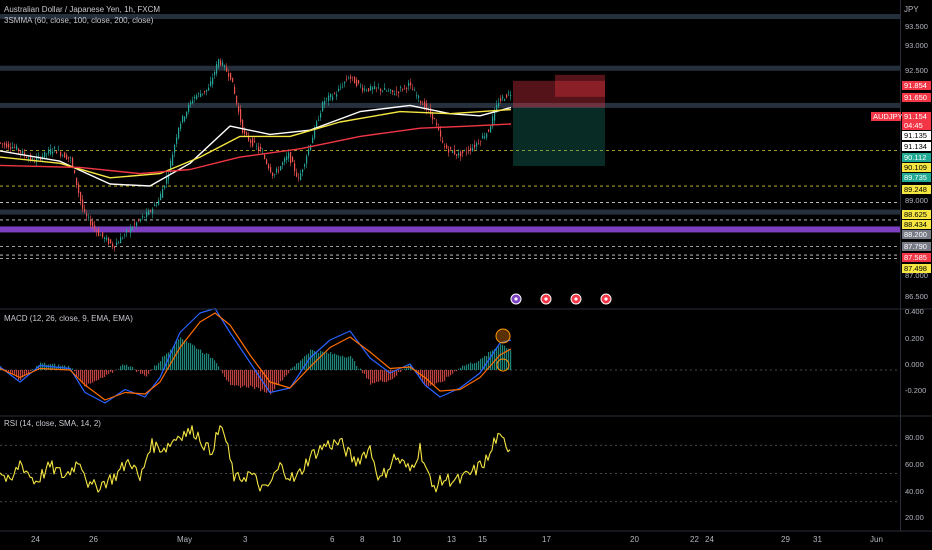  Describe the element at coordinates (52, 423) in the screenshot. I see `rsi-label: RSI (14, close, SMA, 14, 2)` at that location.